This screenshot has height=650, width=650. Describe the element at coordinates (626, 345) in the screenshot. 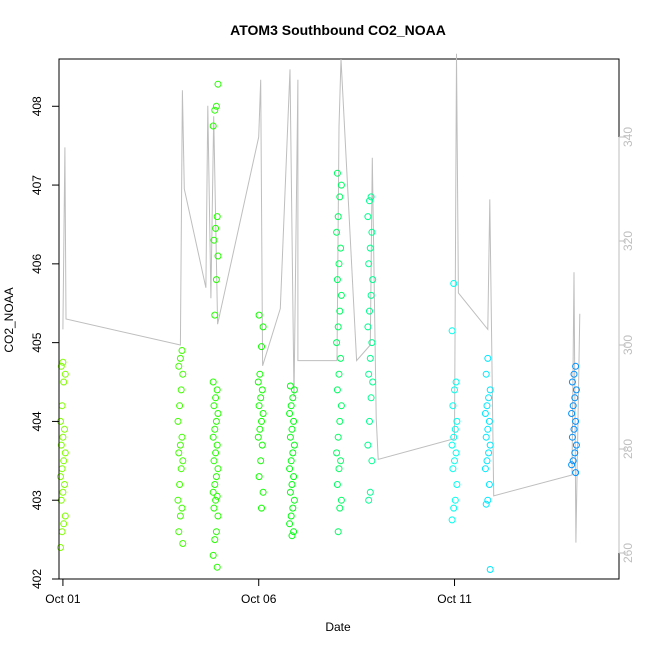

I see `y-axis-right: 260 280 300 320 340` at that location.